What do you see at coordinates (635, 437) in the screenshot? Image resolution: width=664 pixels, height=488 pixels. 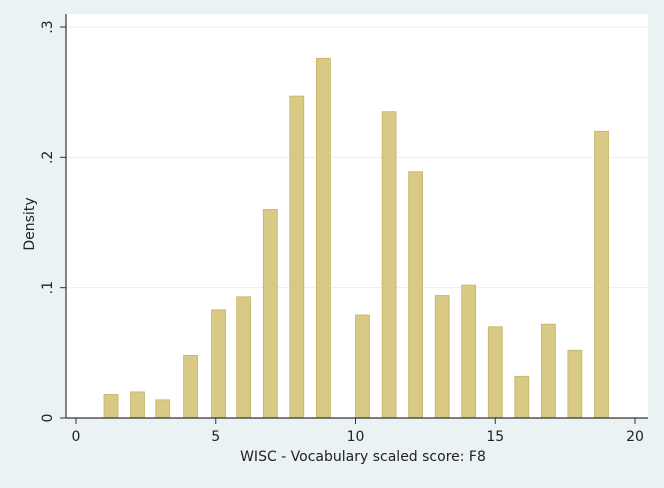 I see `x-tick-label: 20` at bounding box center [635, 437].